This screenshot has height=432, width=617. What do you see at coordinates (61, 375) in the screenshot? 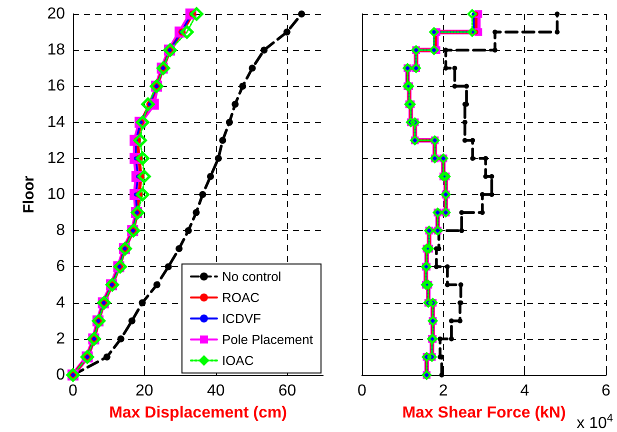
I see `y-tick-label: 0` at bounding box center [61, 375].